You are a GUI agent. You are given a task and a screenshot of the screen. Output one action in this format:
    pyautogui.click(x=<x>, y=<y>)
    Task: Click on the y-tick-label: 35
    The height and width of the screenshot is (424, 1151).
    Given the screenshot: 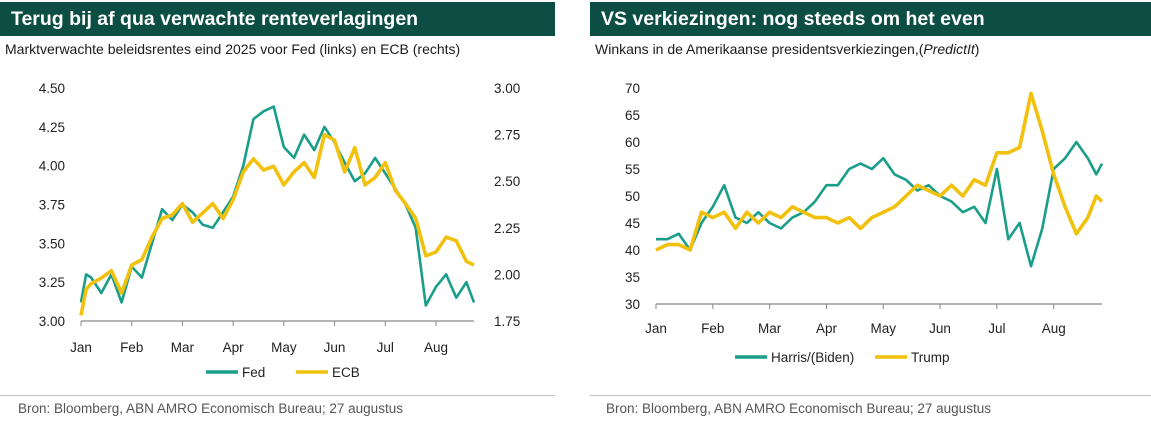 What is the action you would take?
    pyautogui.click(x=632, y=277)
    